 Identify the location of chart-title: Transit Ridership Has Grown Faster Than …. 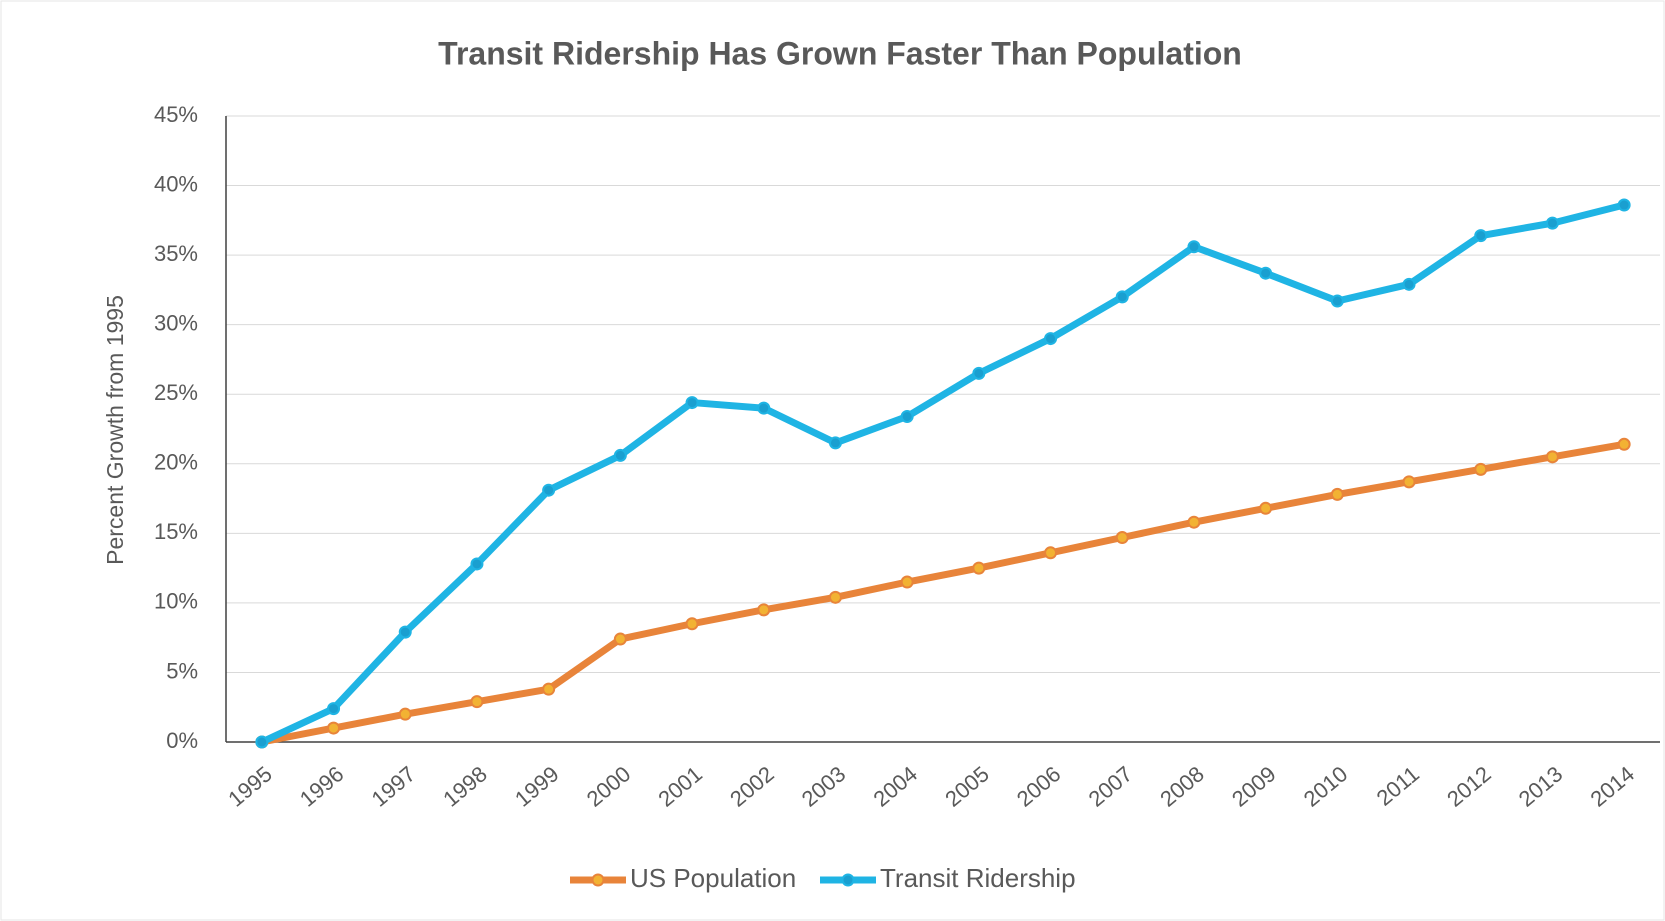
(840, 53).